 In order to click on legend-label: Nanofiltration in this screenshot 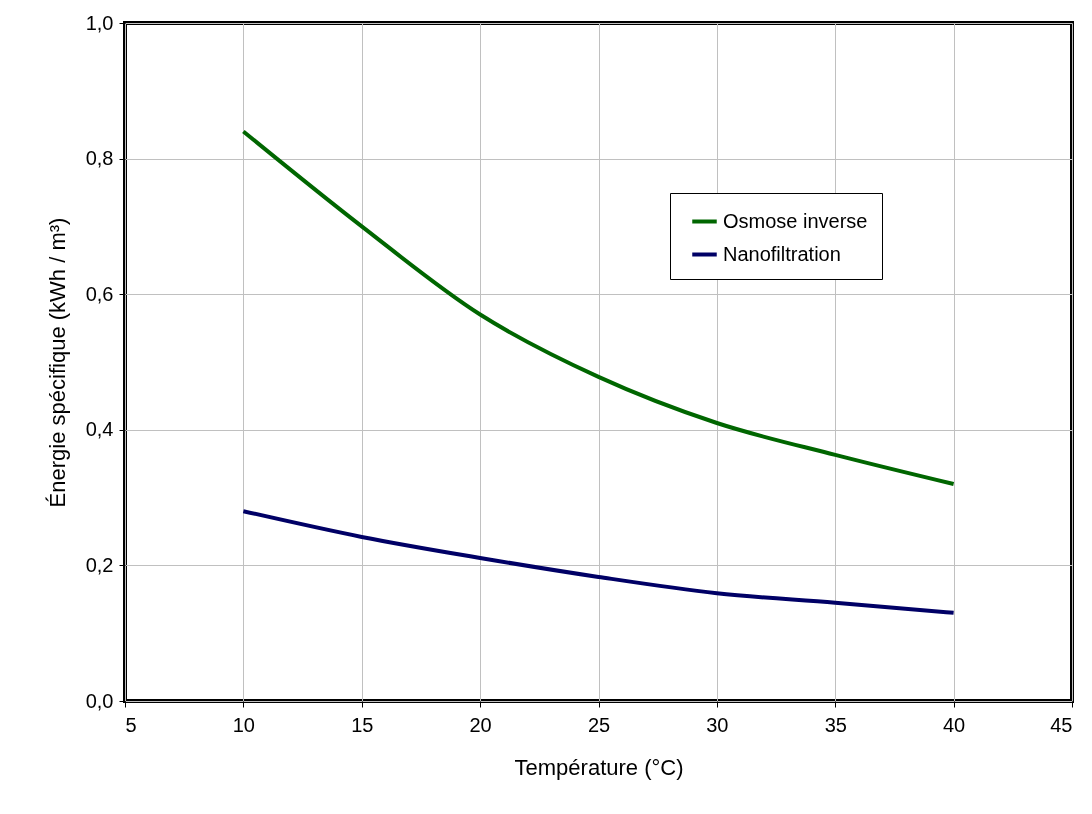, I will do `click(782, 253)`.